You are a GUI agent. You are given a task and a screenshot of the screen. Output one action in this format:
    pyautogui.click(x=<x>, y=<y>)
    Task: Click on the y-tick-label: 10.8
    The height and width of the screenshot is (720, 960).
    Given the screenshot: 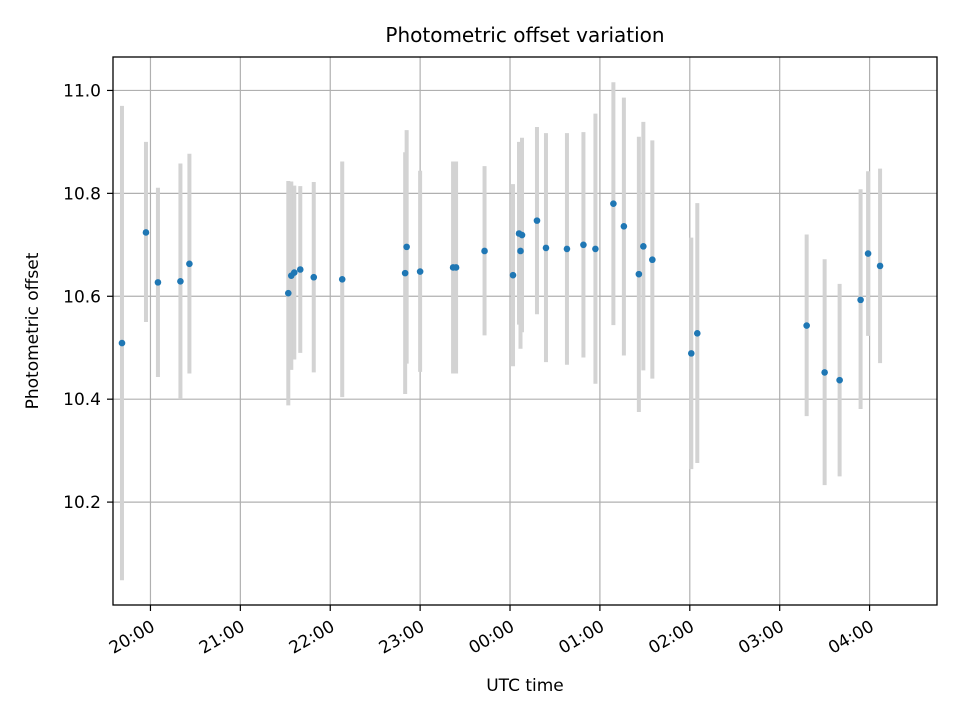 What is the action you would take?
    pyautogui.click(x=82, y=194)
    